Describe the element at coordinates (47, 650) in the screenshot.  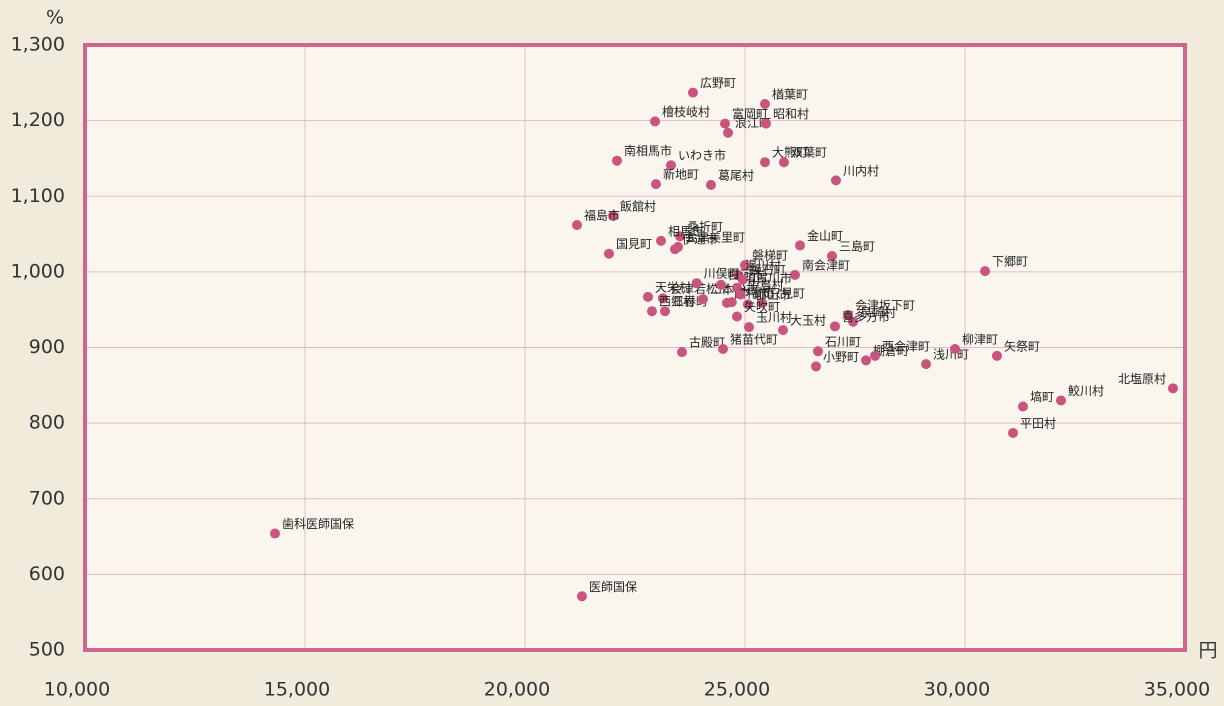
I see `y-tick-label: 500` at that location.